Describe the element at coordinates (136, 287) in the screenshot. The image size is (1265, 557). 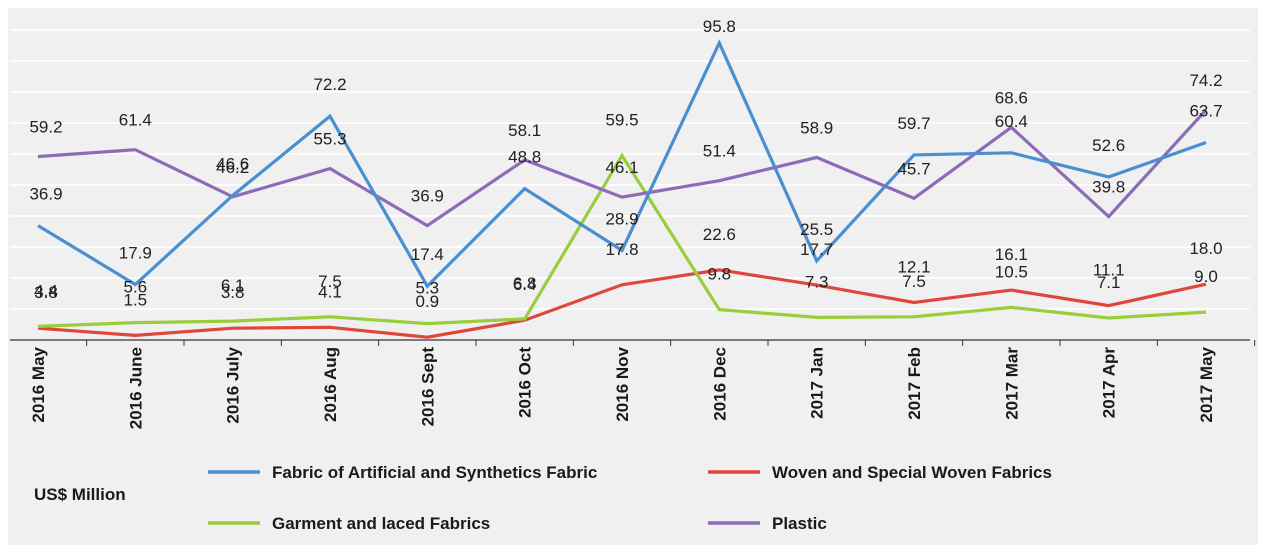
I see `data-label: 5.6` at that location.